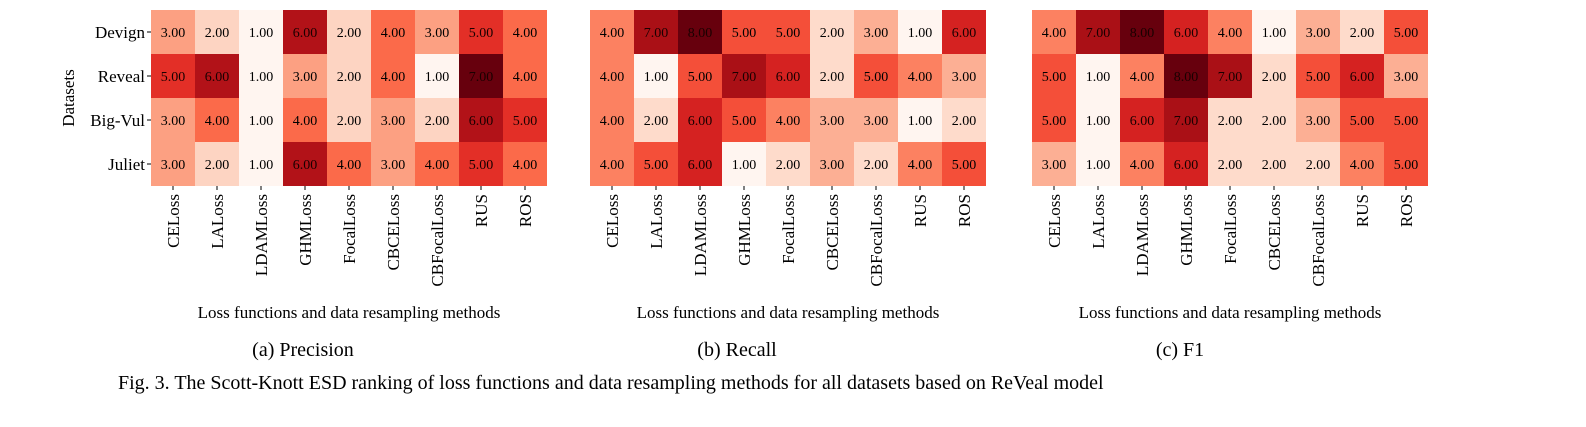  What do you see at coordinates (1406, 210) in the screenshot?
I see `x-tick-label: ROS` at bounding box center [1406, 210].